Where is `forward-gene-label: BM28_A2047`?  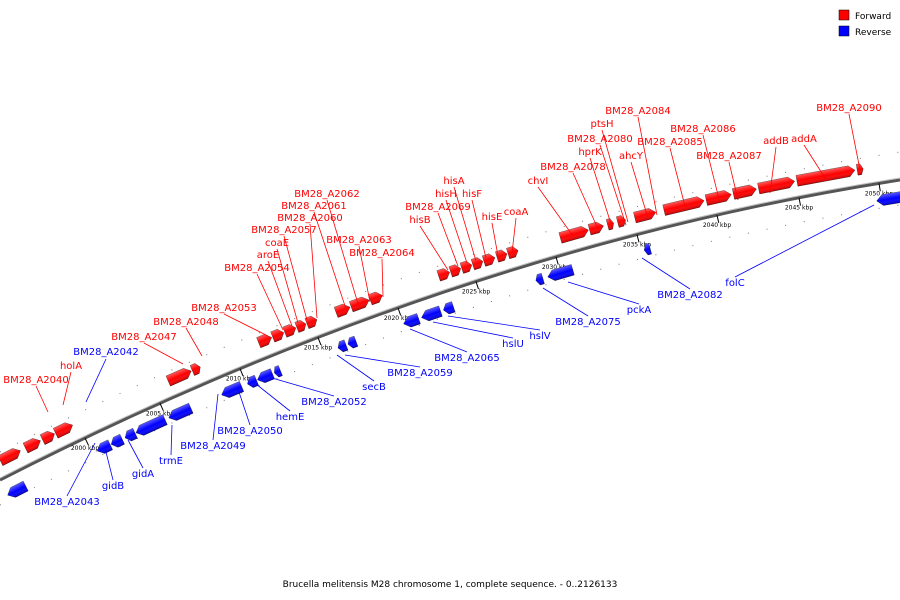 forward-gene-label: BM28_A2047 is located at coordinates (144, 337).